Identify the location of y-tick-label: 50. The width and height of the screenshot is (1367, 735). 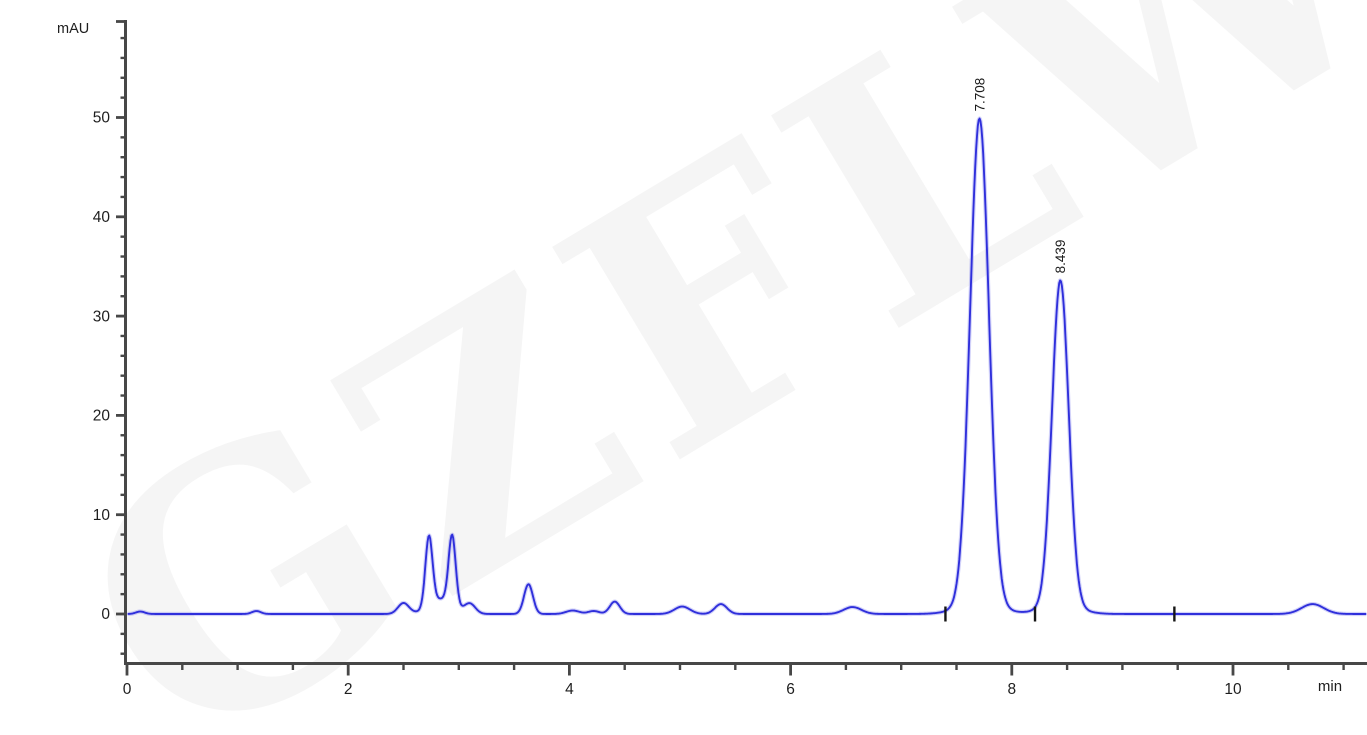
(102, 118).